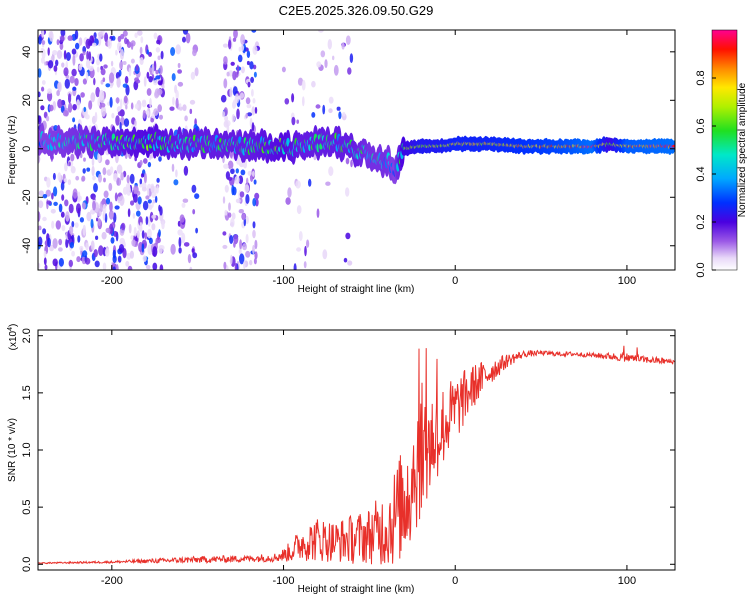  I want to click on spectrogram-ylabel: Frequency (Hz), so click(12, 150).